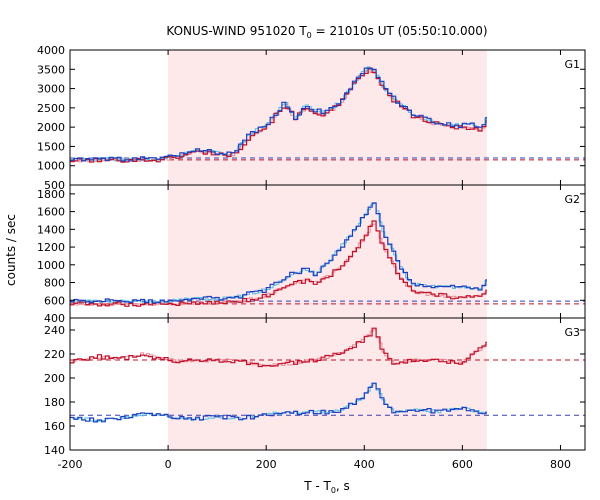  Describe the element at coordinates (51, 247) in the screenshot. I see `y-tick-label: 1200` at that location.